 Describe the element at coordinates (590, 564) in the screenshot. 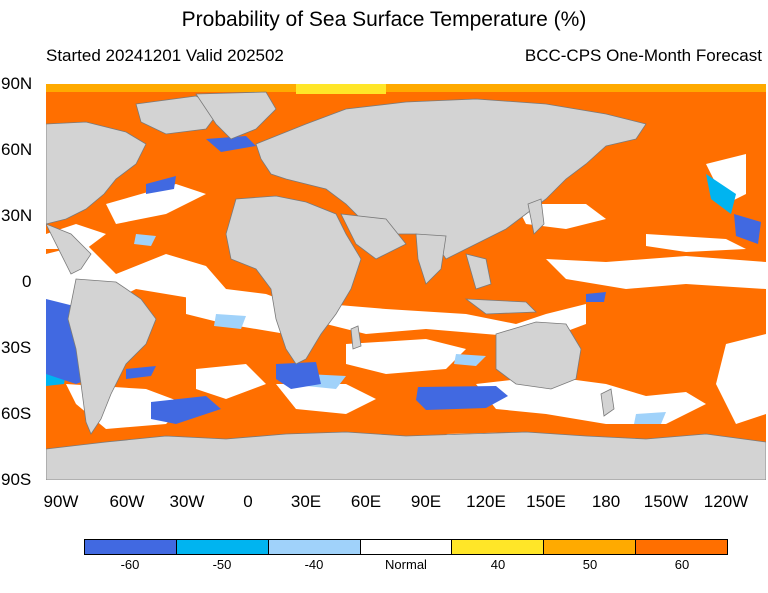

I see `legend-label-50: 50` at that location.